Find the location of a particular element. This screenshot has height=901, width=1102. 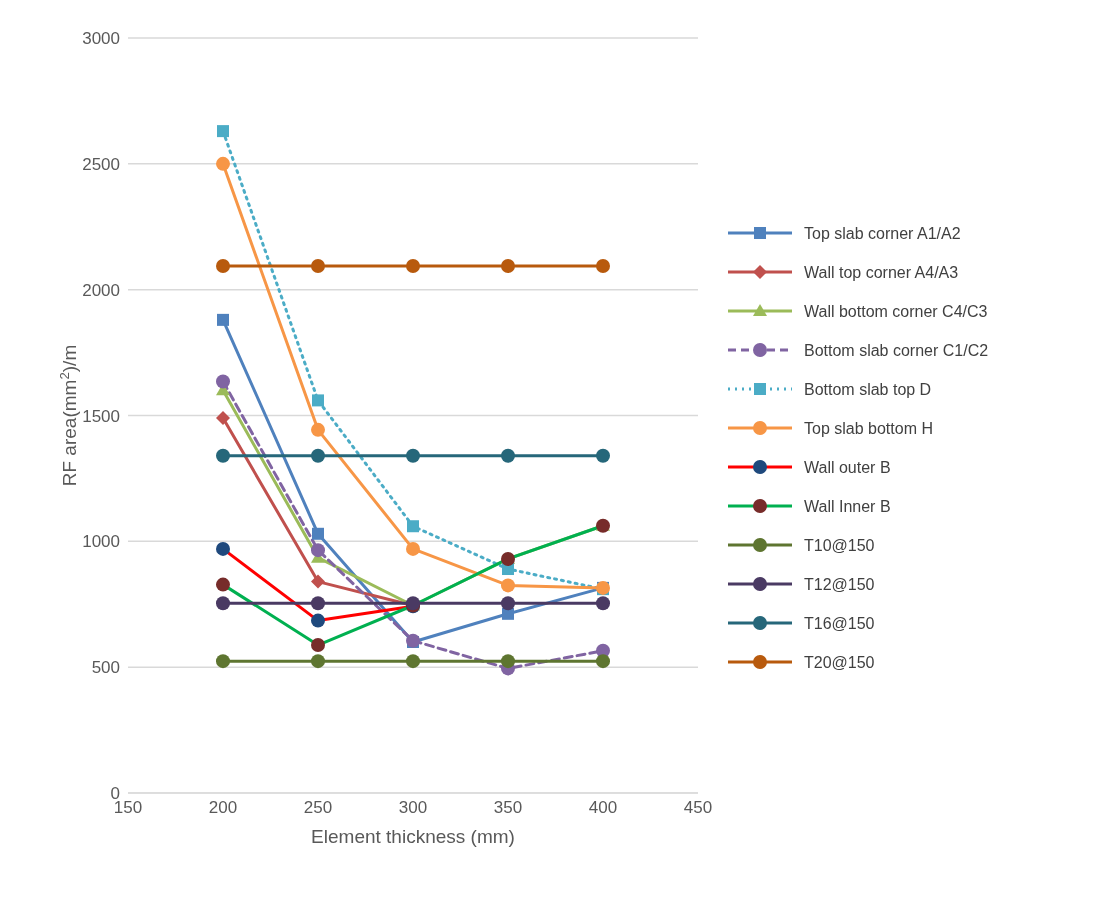

legend-label: Top slab bottom H is located at coordinates (868, 428).